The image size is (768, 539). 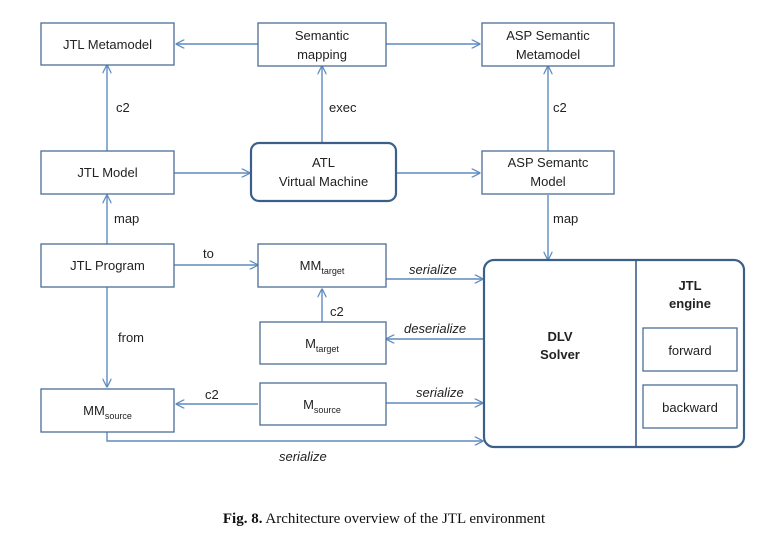 I want to click on m-target-sub: target, so click(x=328, y=349).